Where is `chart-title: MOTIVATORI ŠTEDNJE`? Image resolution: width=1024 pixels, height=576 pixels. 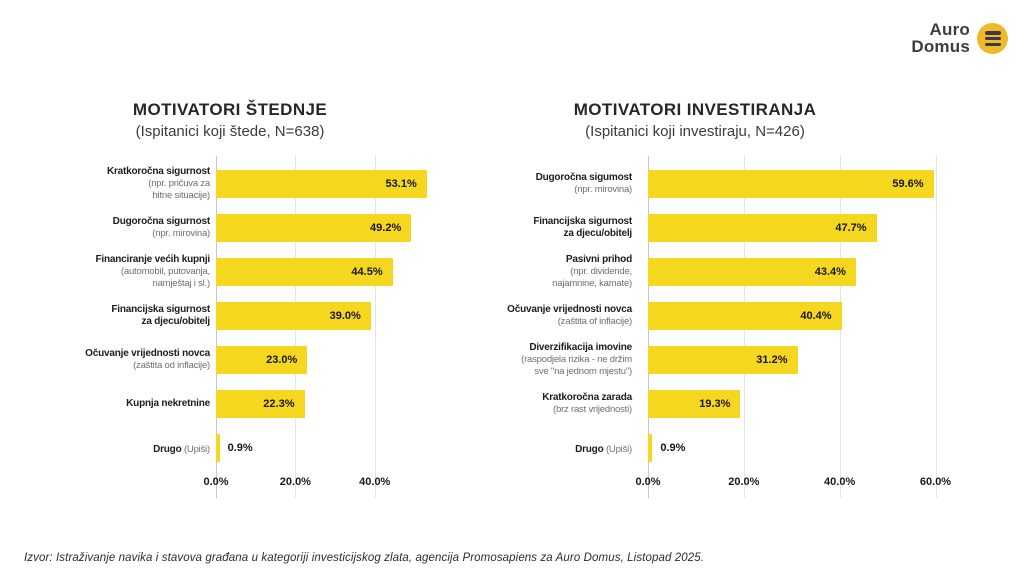
chart-title: MOTIVATORI ŠTEDNJE is located at coordinates (230, 109).